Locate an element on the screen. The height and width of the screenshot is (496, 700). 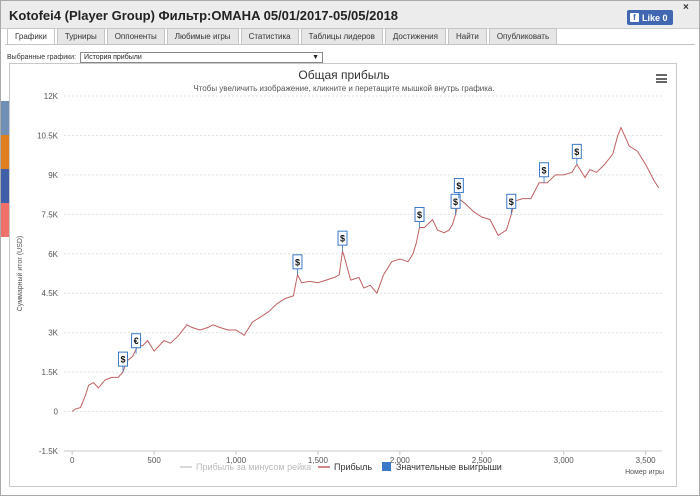
y-axis-title: Суммарный итог (USD) is located at coordinates (20, 274).